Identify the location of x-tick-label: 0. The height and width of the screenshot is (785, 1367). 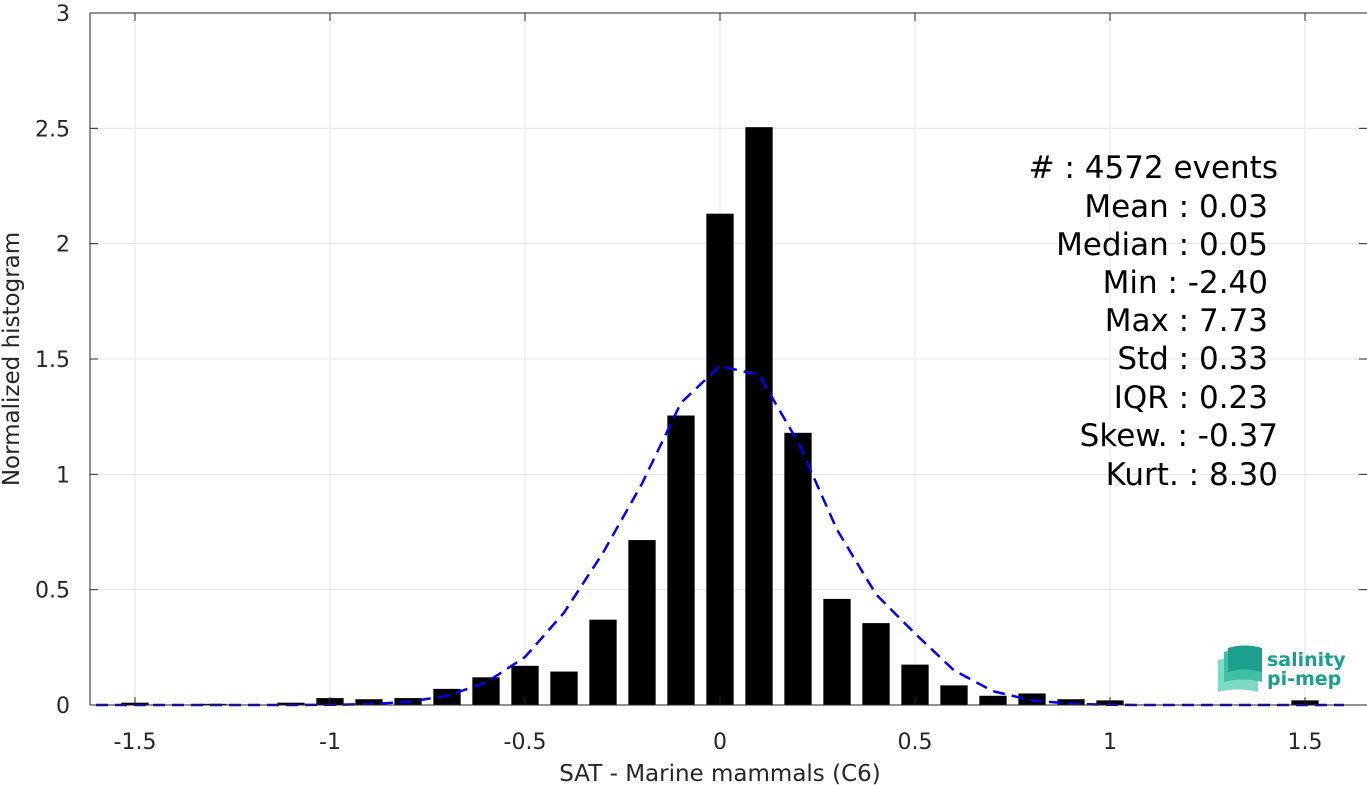
(720, 742).